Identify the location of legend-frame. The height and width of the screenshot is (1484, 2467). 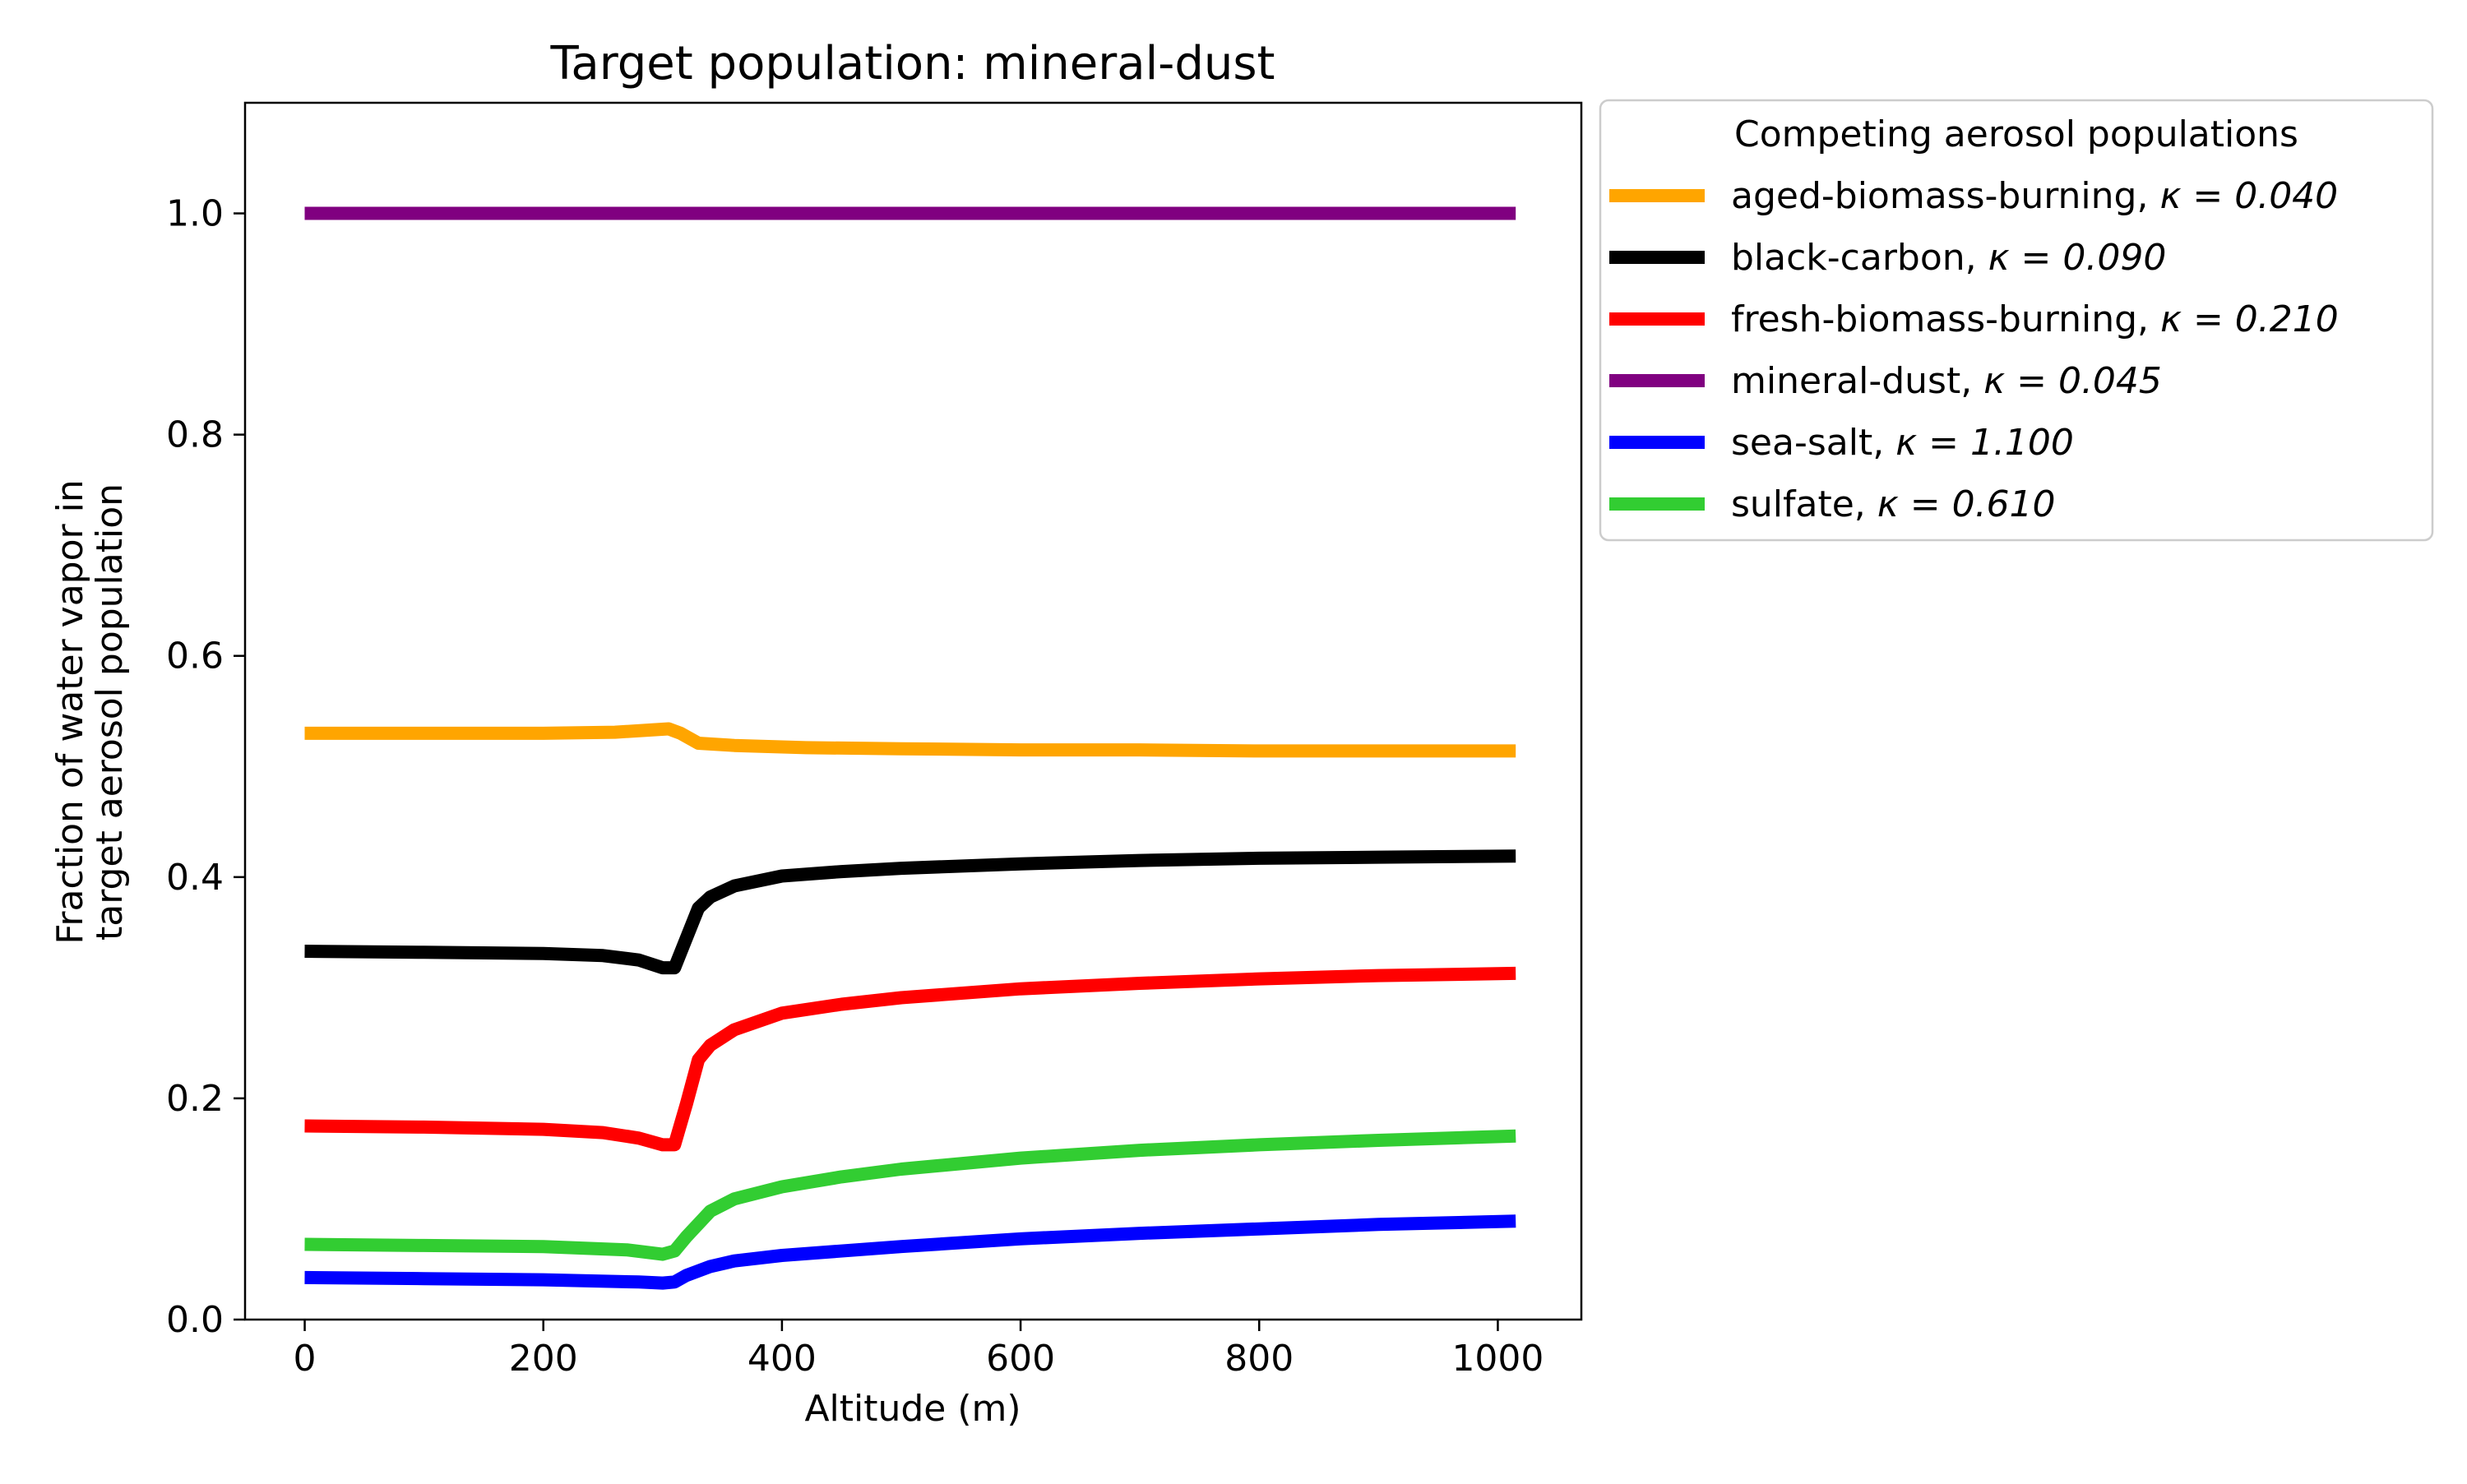
(2016, 320).